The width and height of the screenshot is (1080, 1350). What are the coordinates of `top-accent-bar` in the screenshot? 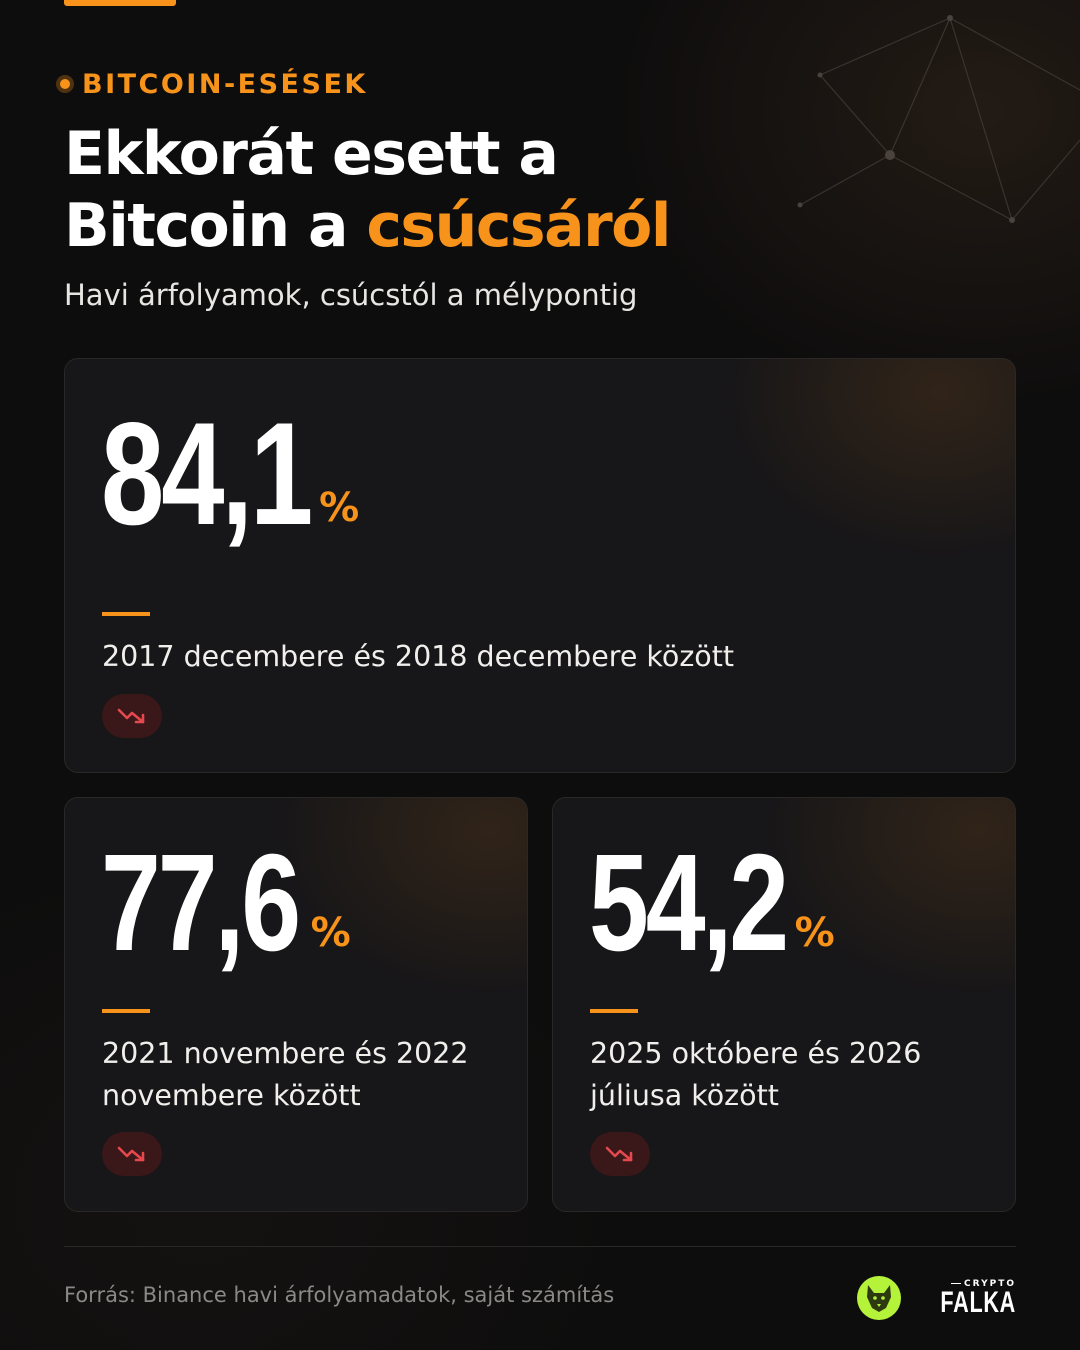 It's located at (120, 3).